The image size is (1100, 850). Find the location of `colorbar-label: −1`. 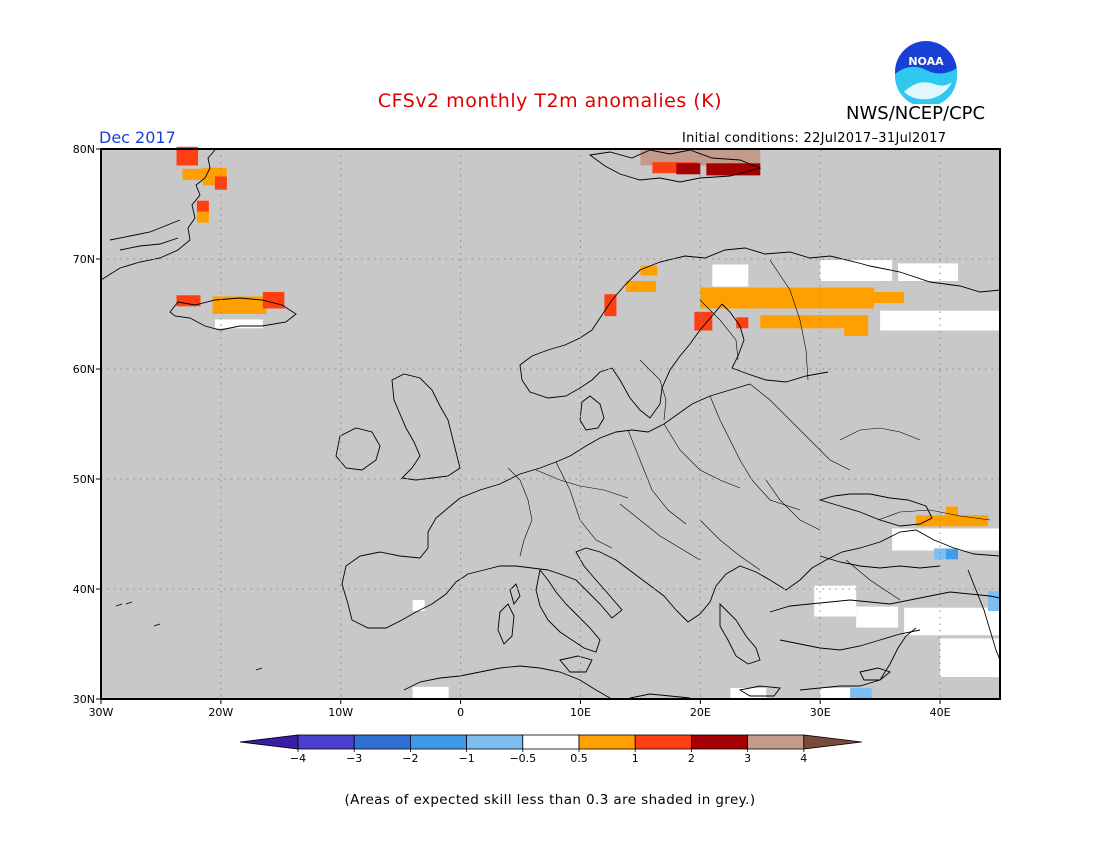

colorbar-label: −1 is located at coordinates (466, 758).